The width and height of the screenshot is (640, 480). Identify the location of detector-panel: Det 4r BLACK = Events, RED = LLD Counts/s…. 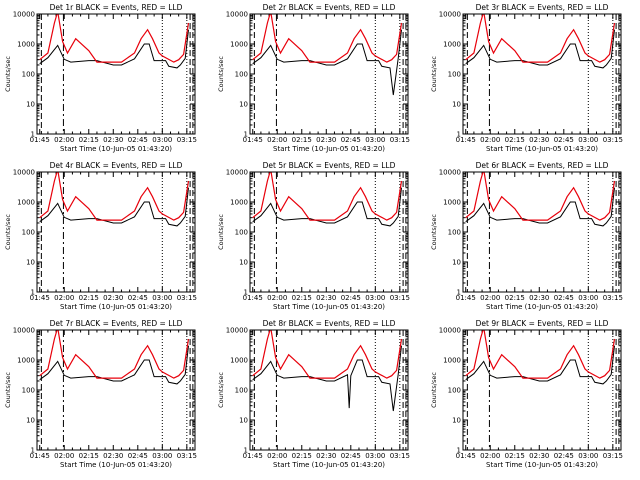
(100, 236).